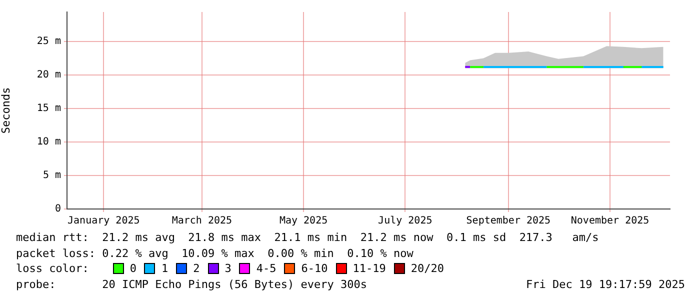 Image resolution: width=697 pixels, height=297 pixels. Describe the element at coordinates (164, 268) in the screenshot. I see `legend-label: 1` at that location.